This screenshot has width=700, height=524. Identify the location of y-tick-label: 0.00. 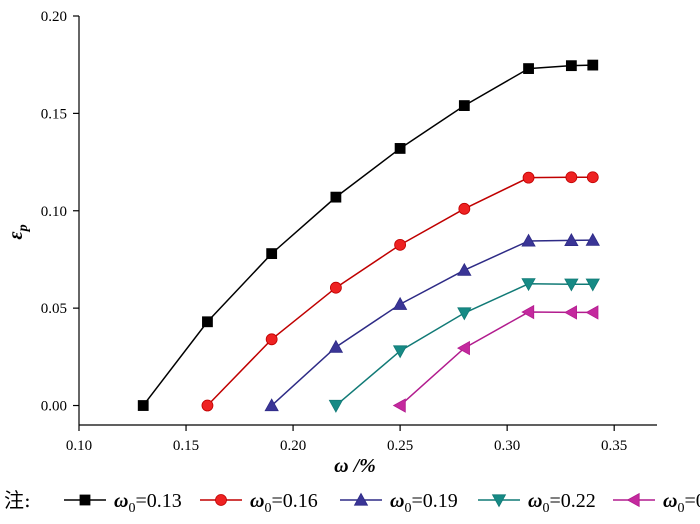
(54, 407).